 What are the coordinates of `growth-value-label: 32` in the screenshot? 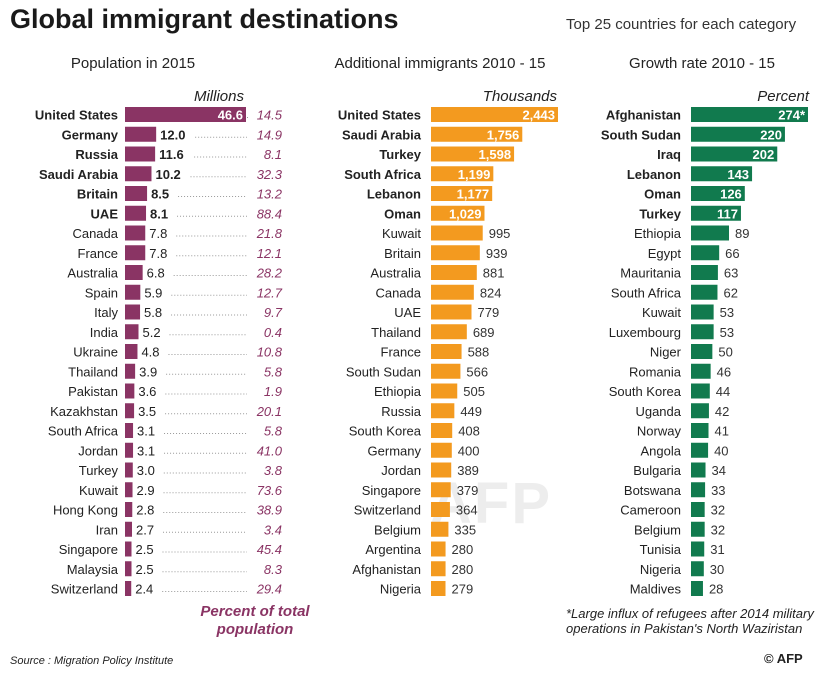 It's located at (718, 510).